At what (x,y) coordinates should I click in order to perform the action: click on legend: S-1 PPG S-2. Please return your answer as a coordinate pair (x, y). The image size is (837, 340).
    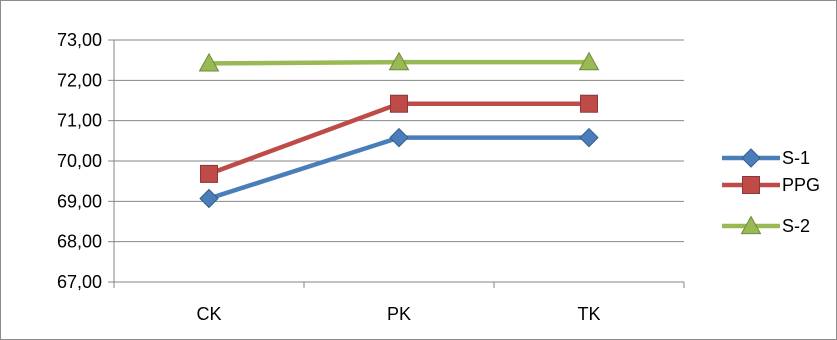
    Looking at the image, I should click on (771, 192).